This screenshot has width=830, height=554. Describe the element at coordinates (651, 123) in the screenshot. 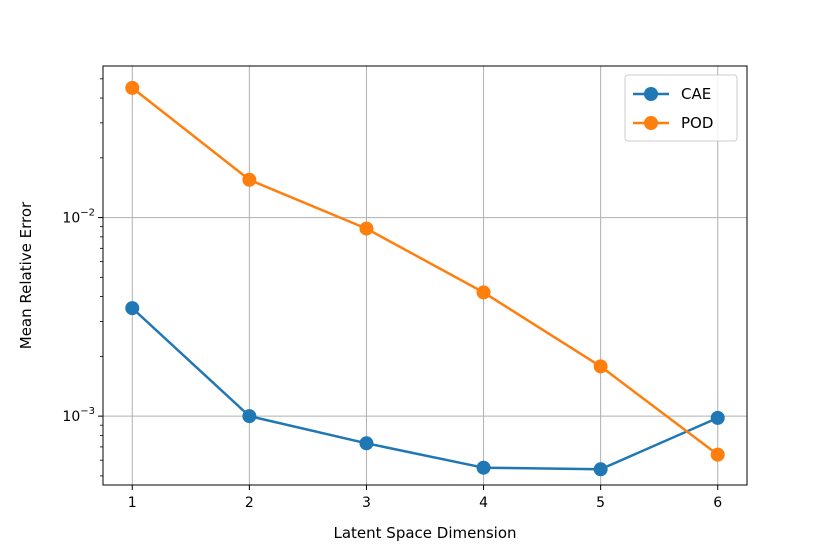

I see `legend-marker-pod` at that location.